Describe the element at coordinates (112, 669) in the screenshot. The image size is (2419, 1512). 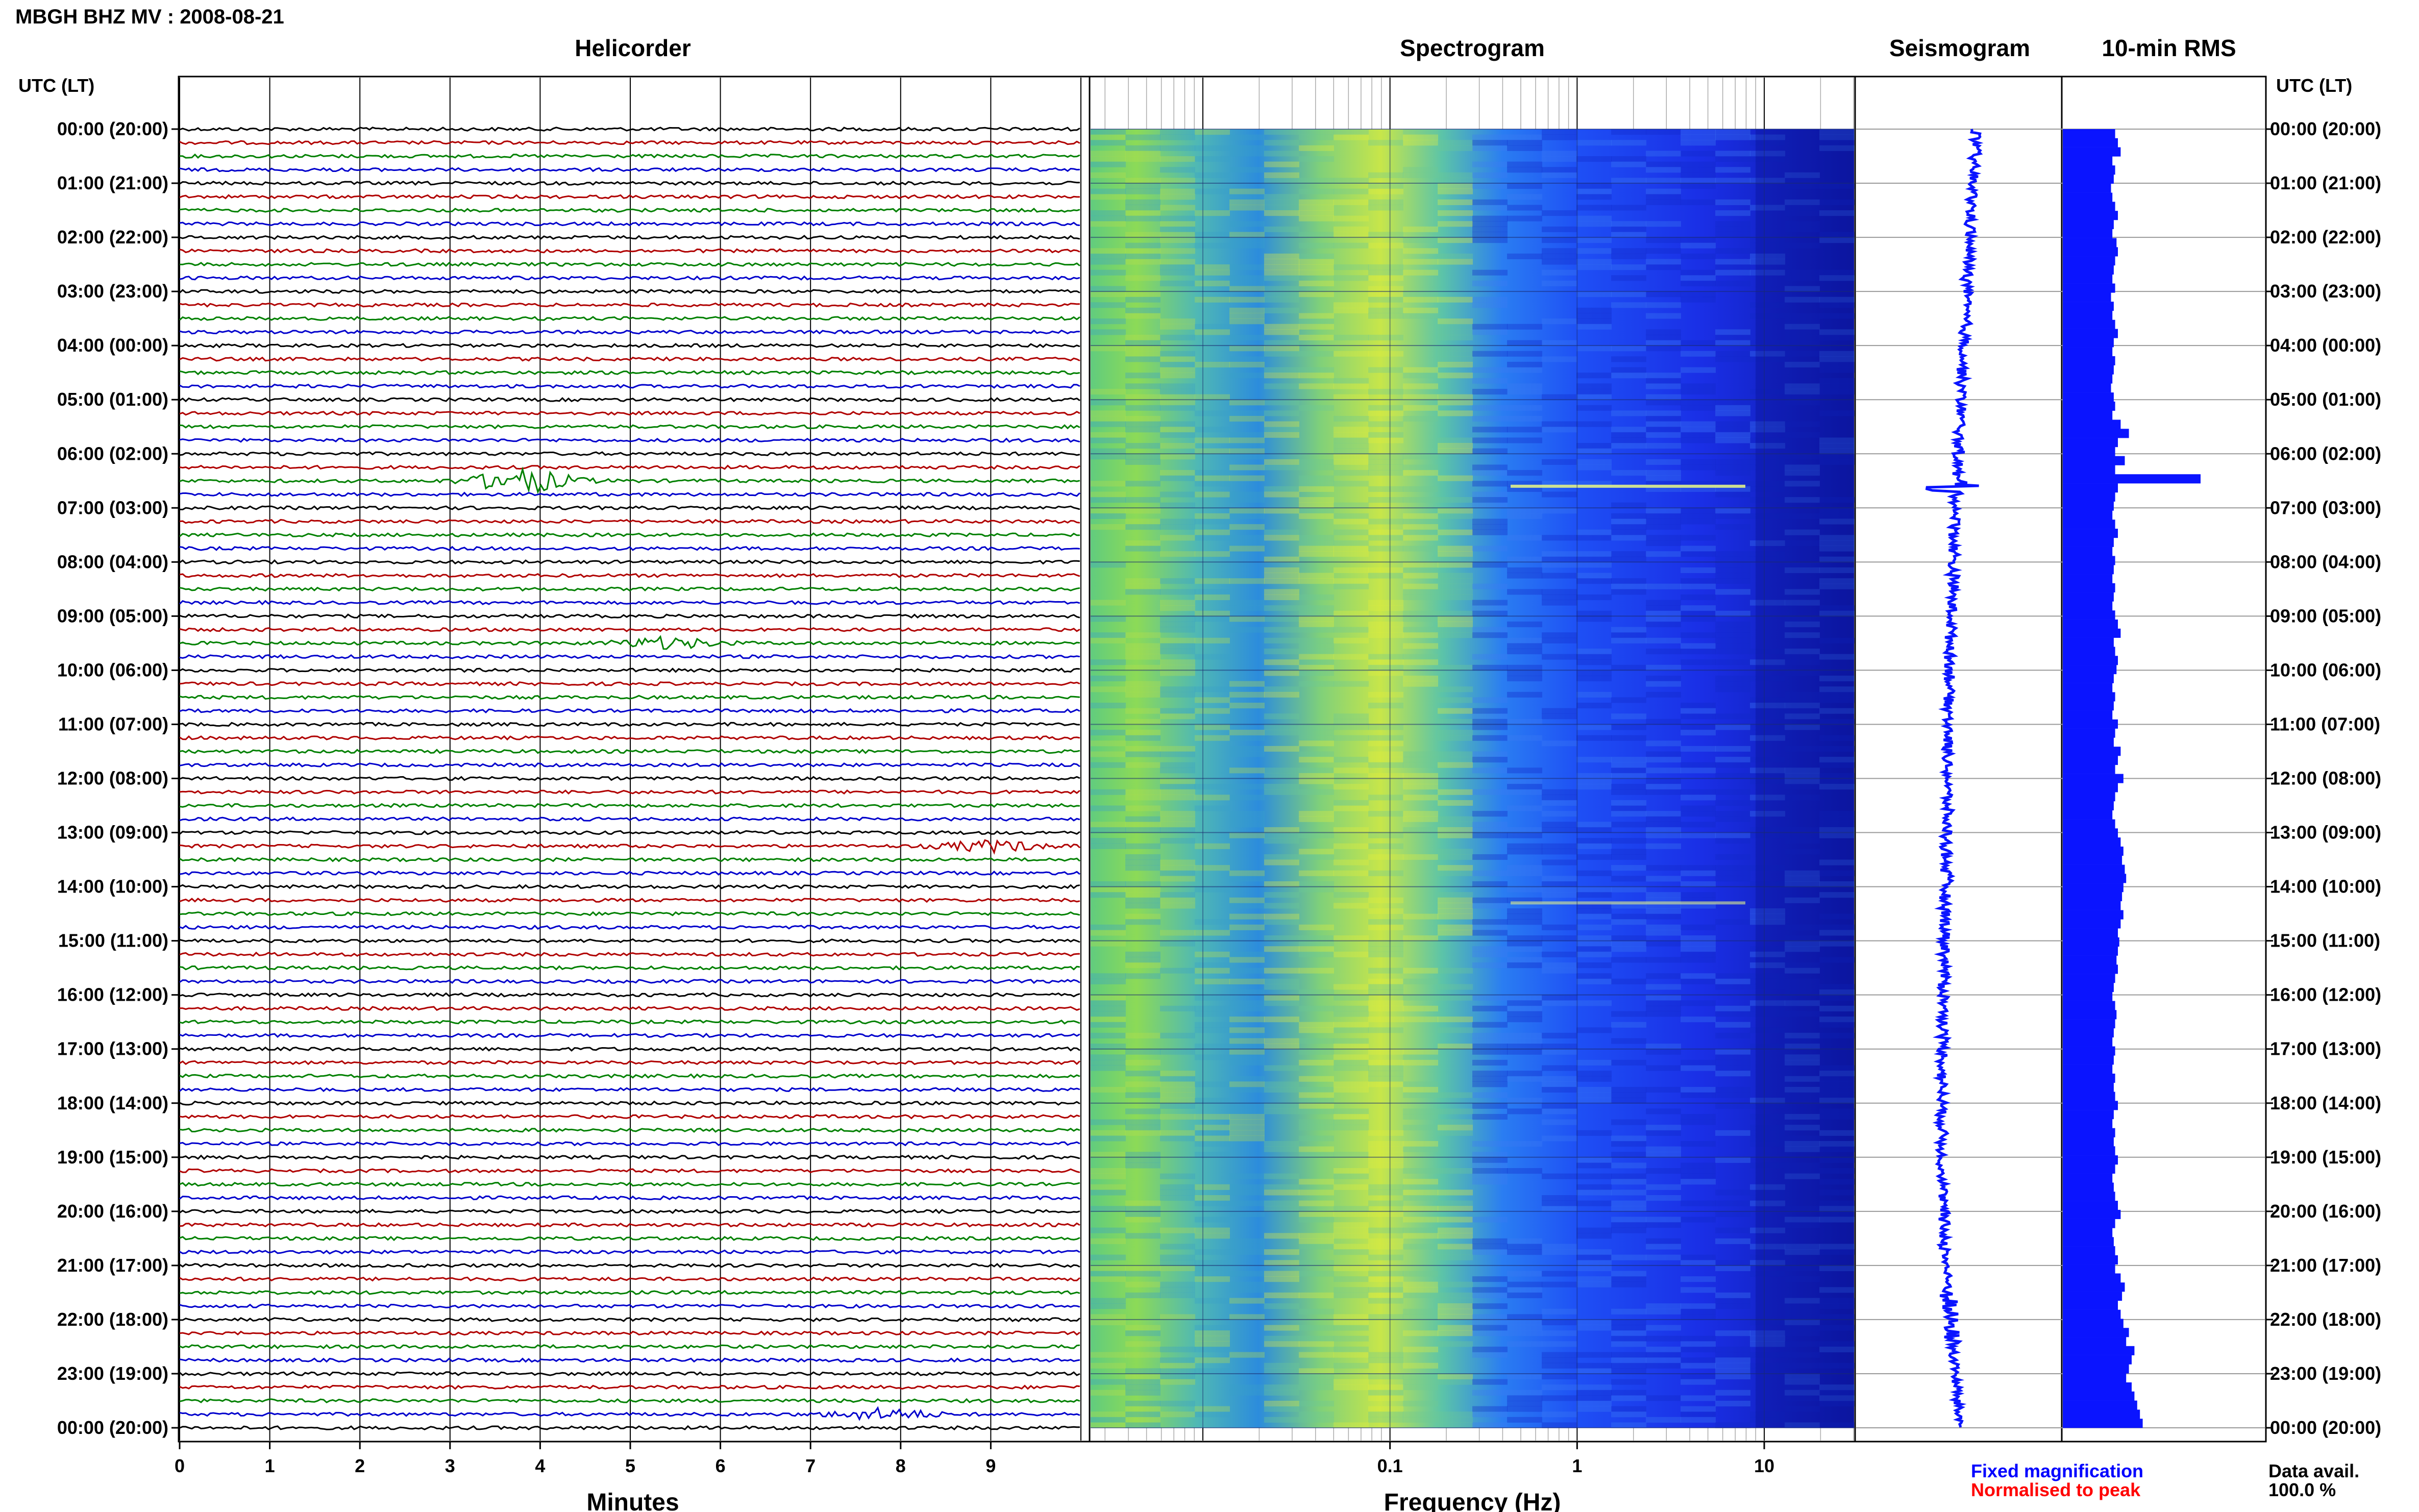
I see `hour-label: 10:00 (06:00)` at that location.